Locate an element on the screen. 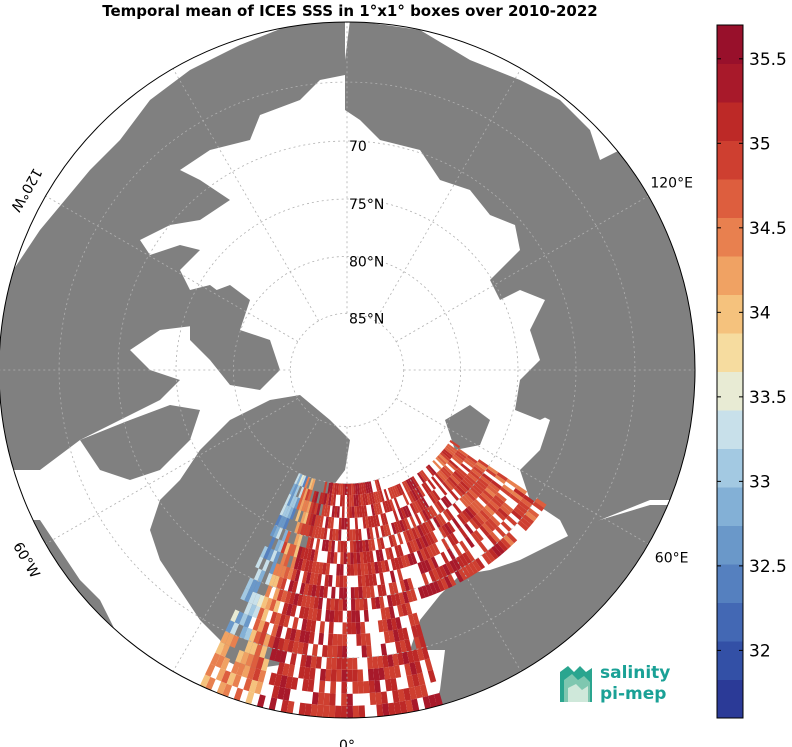  lat-label-85: 85°N is located at coordinates (366, 319).